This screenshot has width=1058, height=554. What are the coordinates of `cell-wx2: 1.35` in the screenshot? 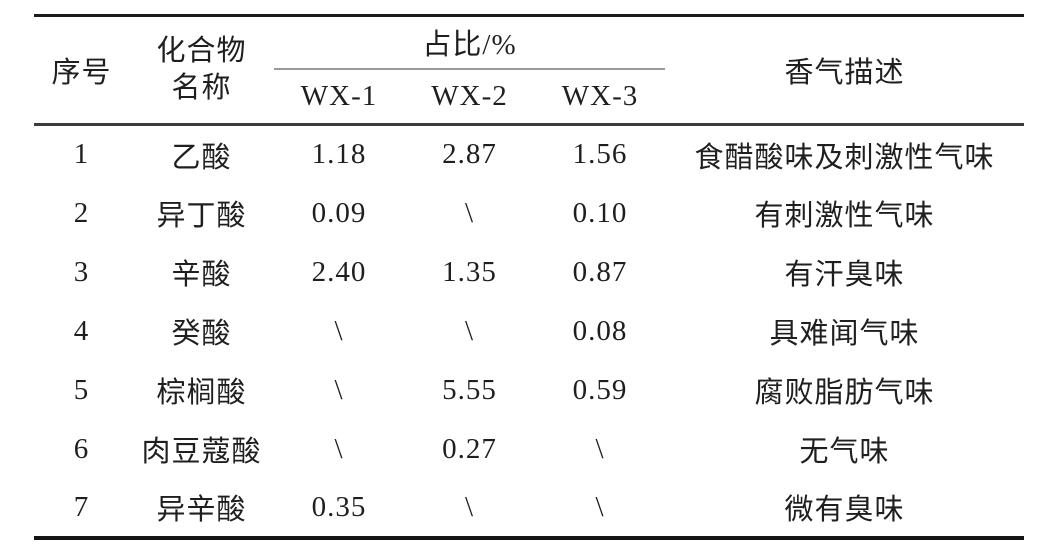 It's located at (469, 271).